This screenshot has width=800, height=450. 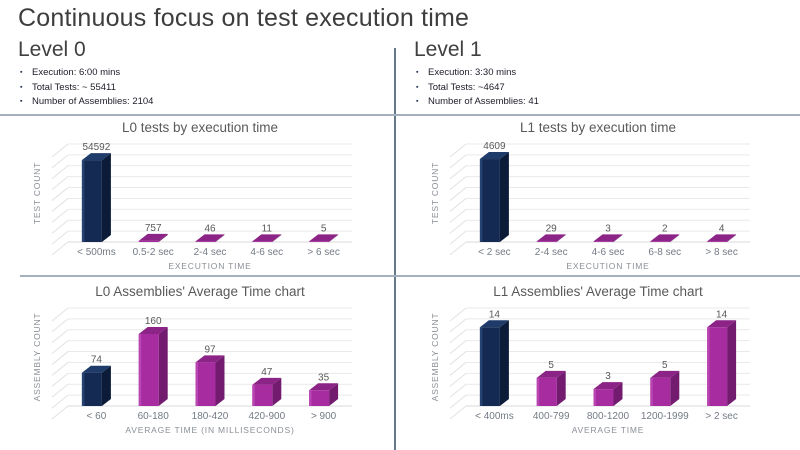 What do you see at coordinates (244, 18) in the screenshot?
I see `slide-title: Continuous focus on test execution time` at bounding box center [244, 18].